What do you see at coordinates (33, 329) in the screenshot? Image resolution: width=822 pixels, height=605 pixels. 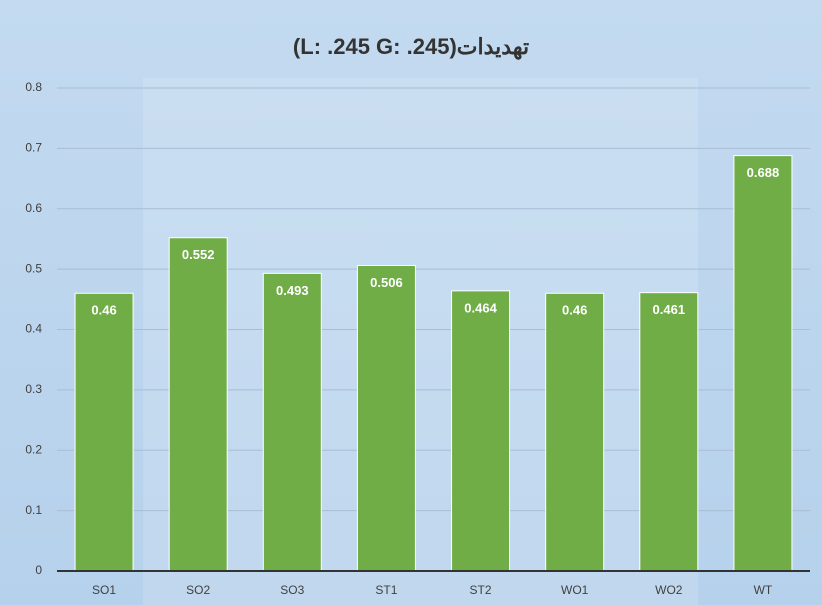 I see `y-tick-label: 0.4` at bounding box center [33, 329].